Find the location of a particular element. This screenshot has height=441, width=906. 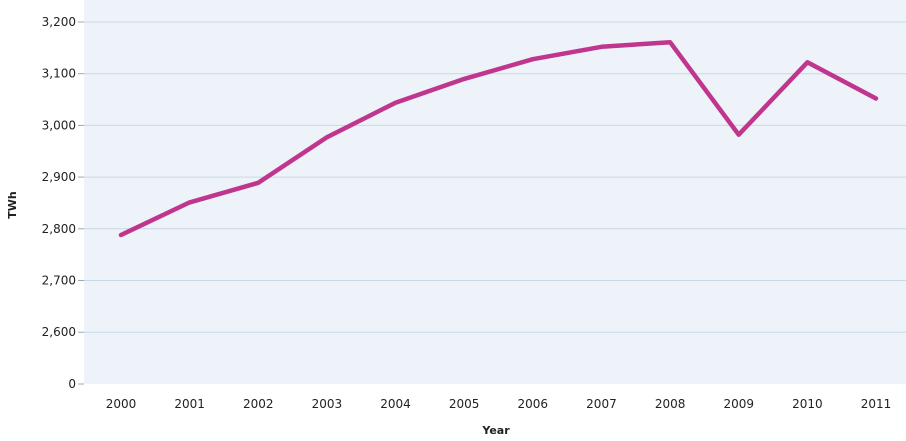

x-tick-label: 2005 is located at coordinates (464, 404).